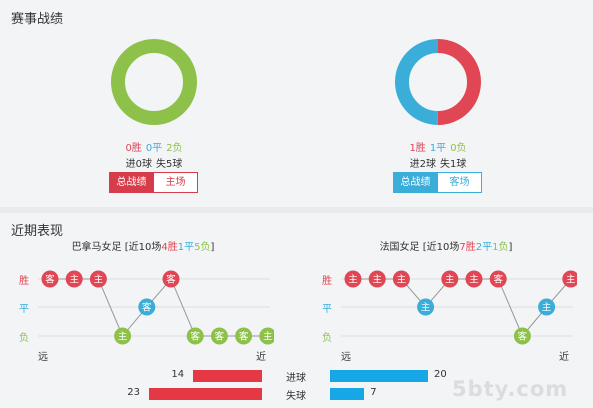 Image resolution: width=593 pixels, height=408 pixels. I want to click on right-form-suffix: ], so click(510, 247).